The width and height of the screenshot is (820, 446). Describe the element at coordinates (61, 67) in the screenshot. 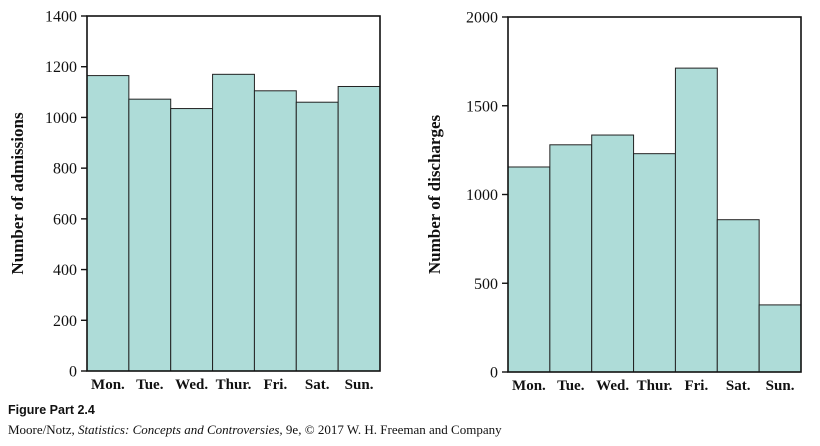

I see `y-tick-label-admissions: 1200` at that location.